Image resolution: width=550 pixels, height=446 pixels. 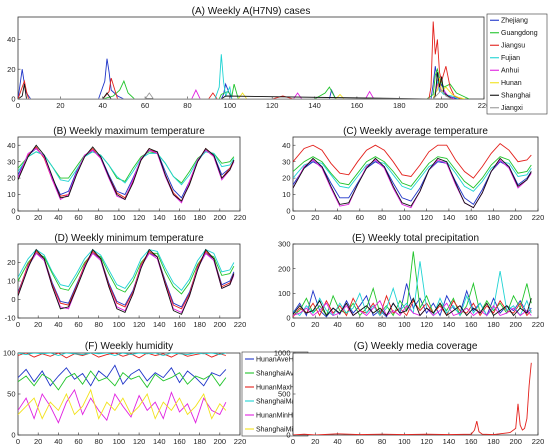 I want to click on panel-title: (A) Weekly A(H7N9) cases, so click(x=251, y=11).